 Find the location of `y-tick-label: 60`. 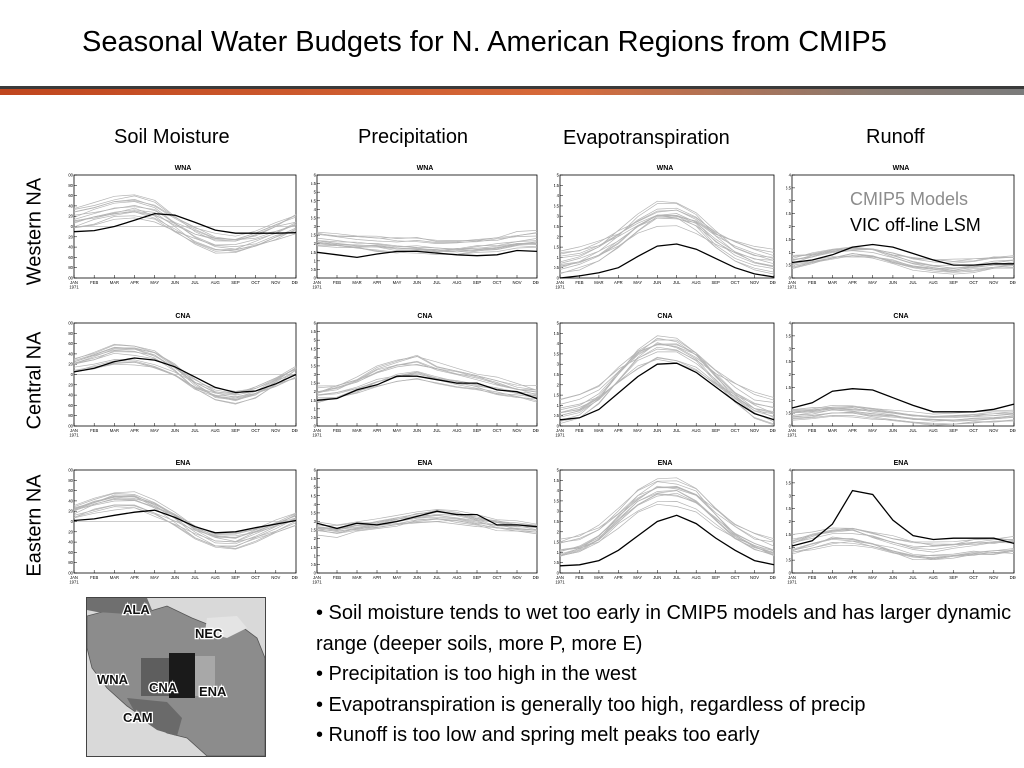

y-tick-label: 60 is located at coordinates (70, 343).